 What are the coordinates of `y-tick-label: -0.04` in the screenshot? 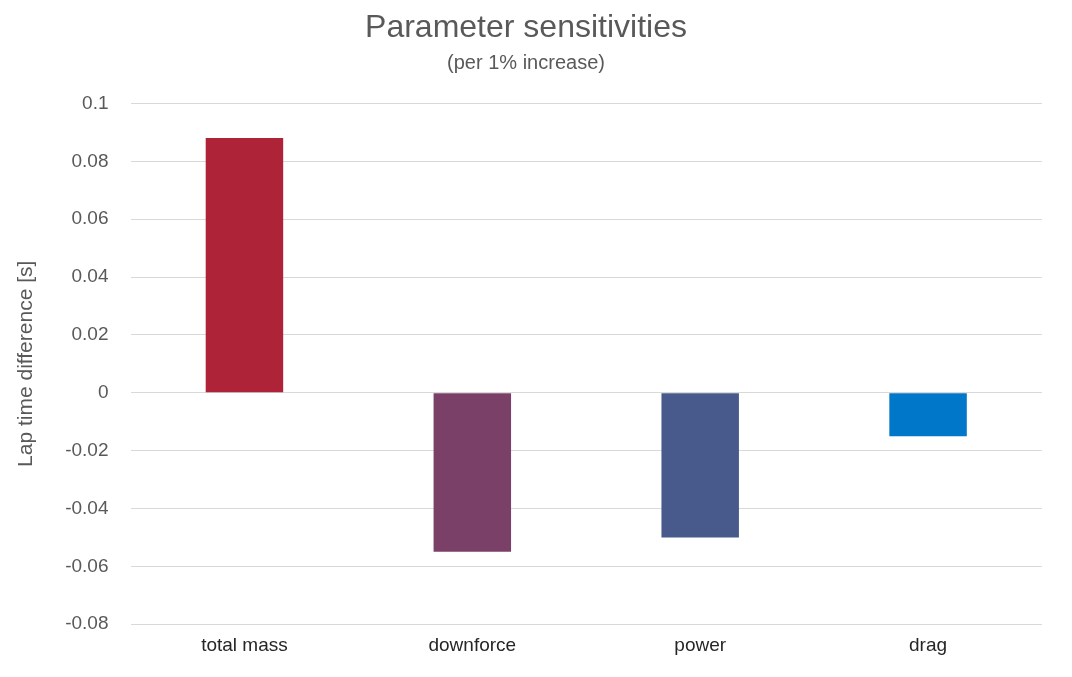 It's located at (87, 507).